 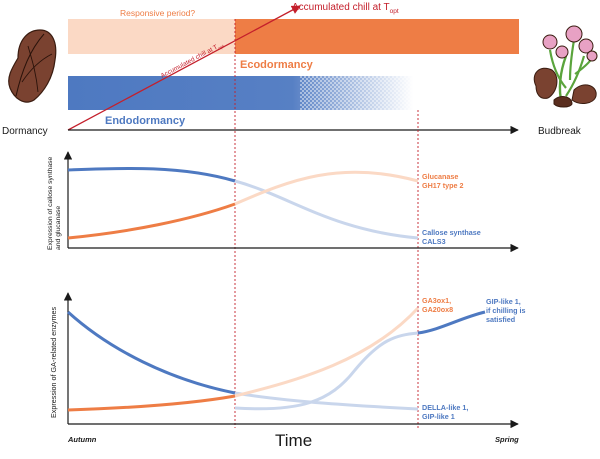 I want to click on glucanase-curve-solid, so click(x=151, y=221).